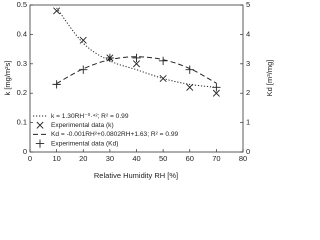 This screenshot has height=240, width=320. I want to click on y-tick-label: 0, so click(25, 151).